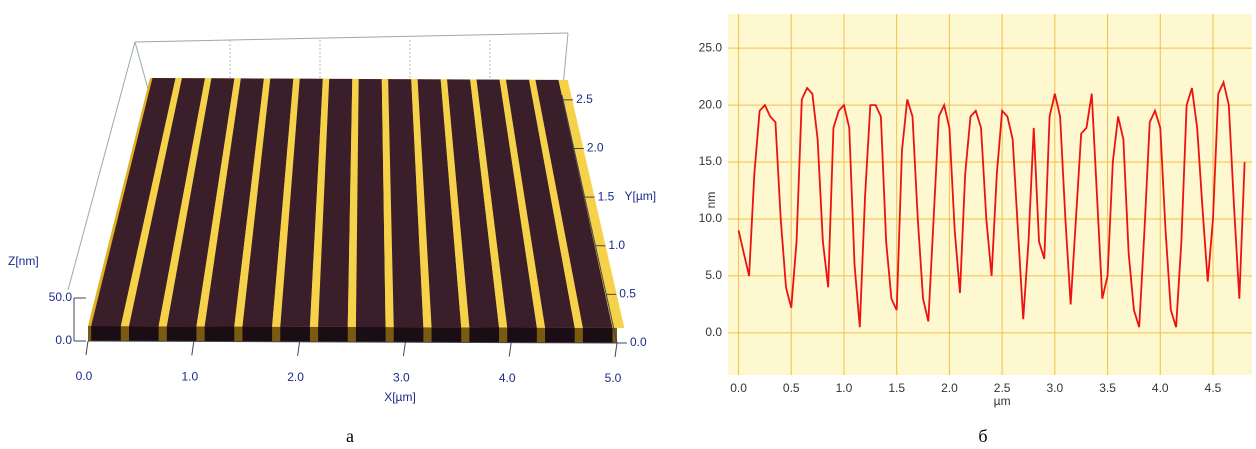  What do you see at coordinates (595, 148) in the screenshot?
I see `y-tick-label: 2.0` at bounding box center [595, 148].